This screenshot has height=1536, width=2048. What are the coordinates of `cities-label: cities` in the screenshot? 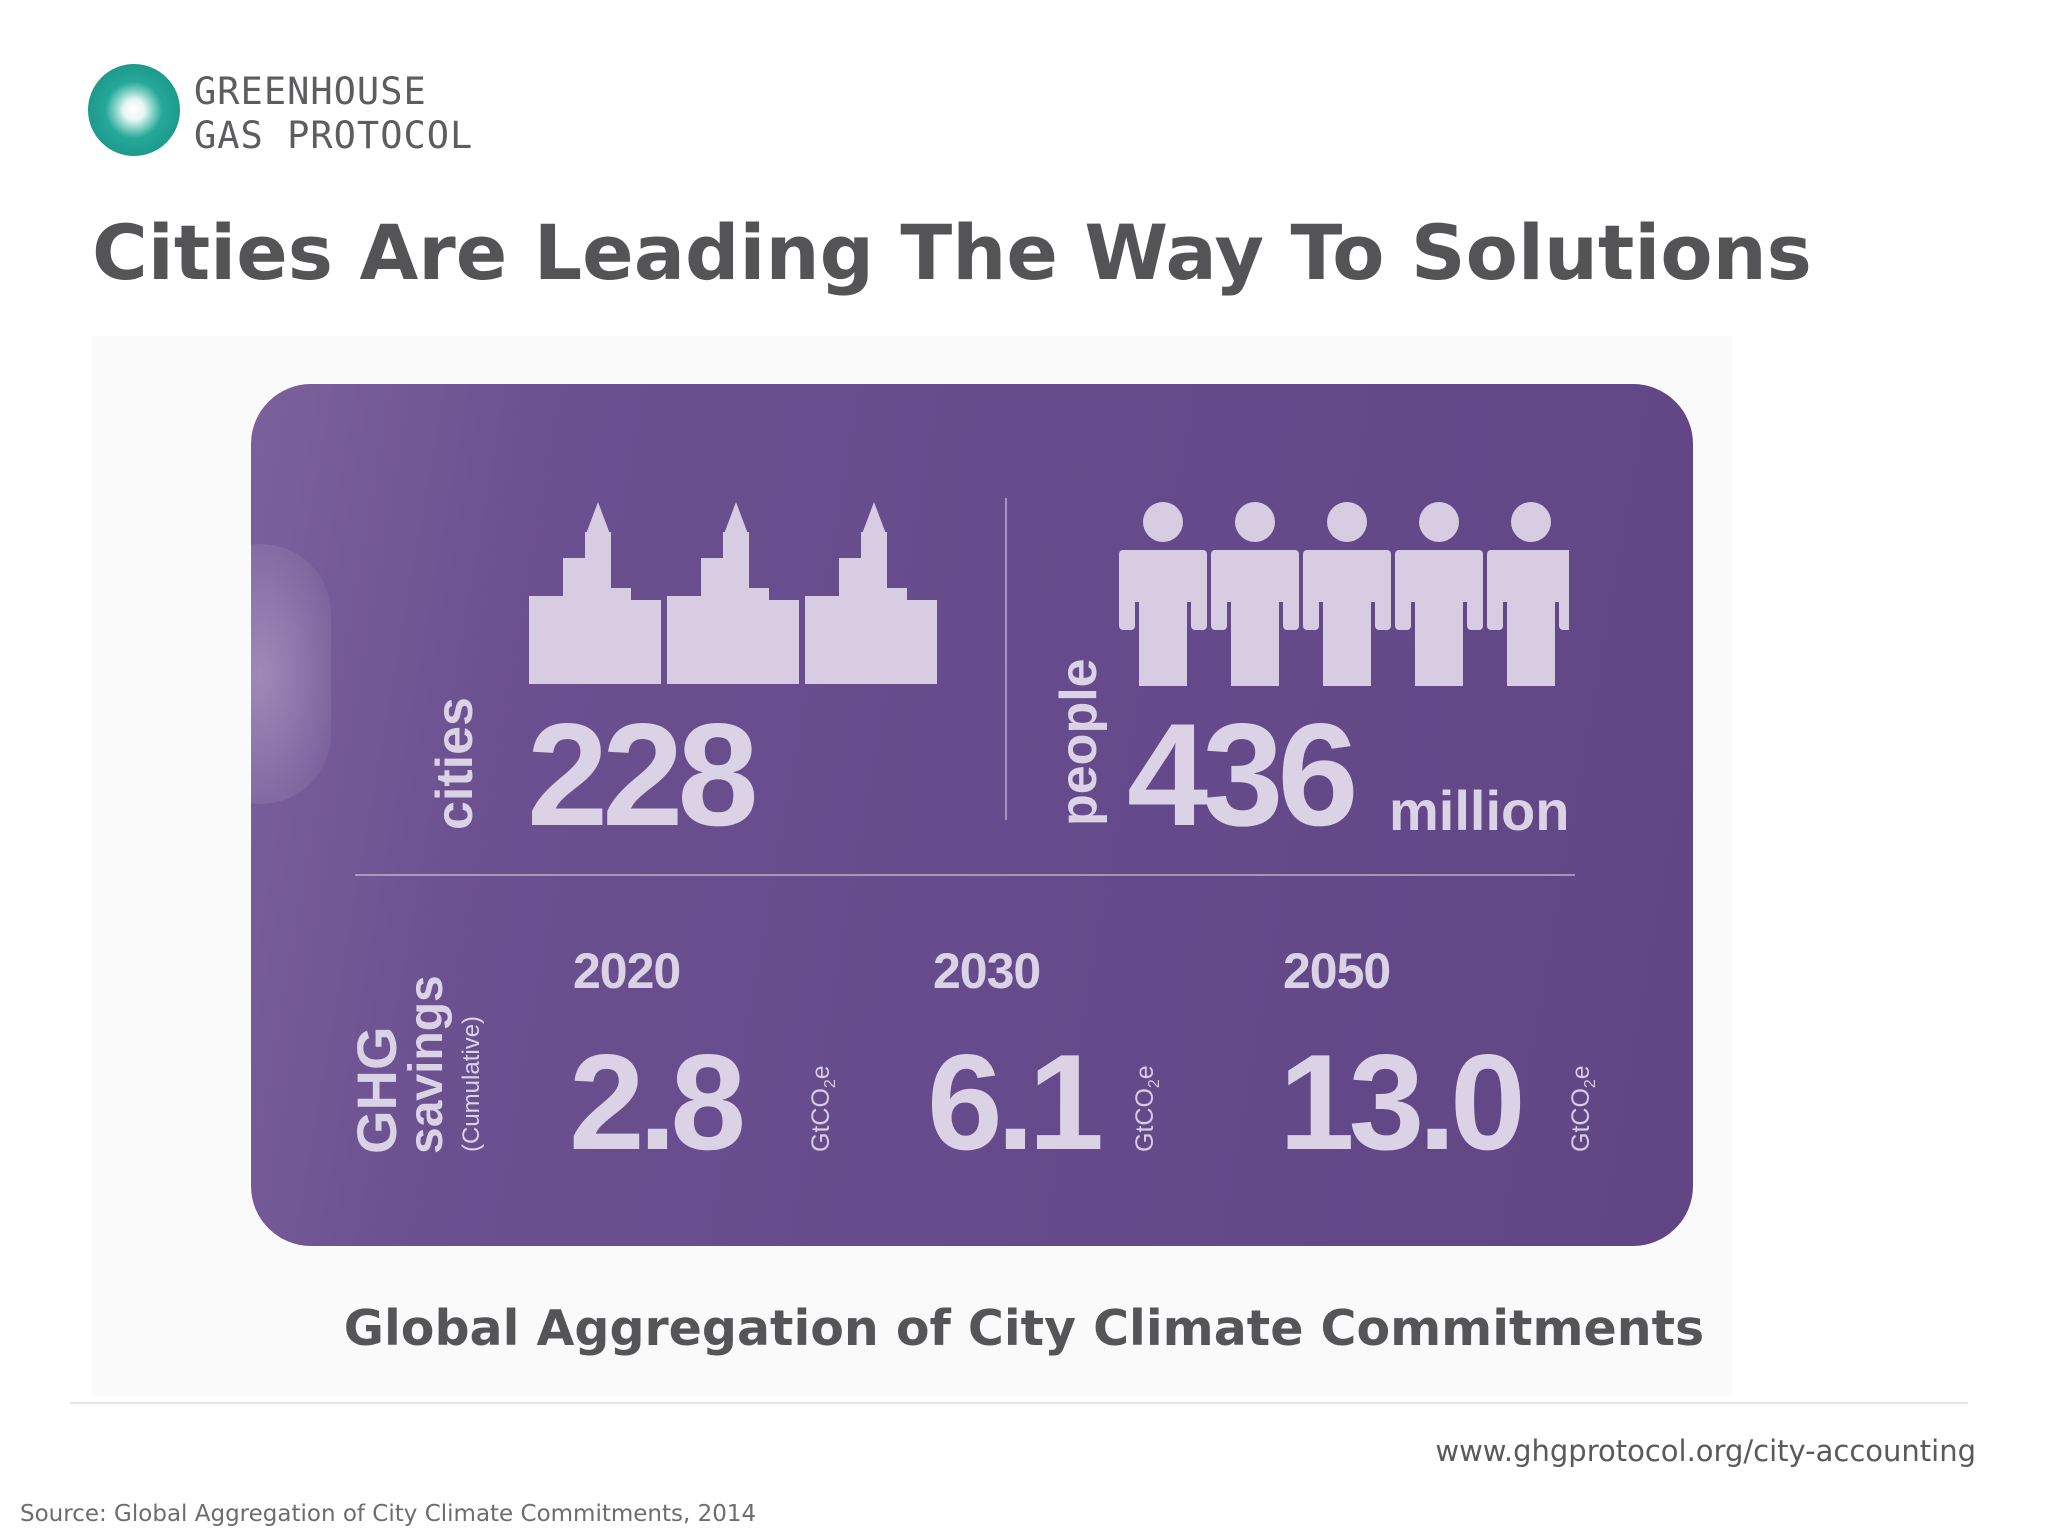 It's located at (455, 763).